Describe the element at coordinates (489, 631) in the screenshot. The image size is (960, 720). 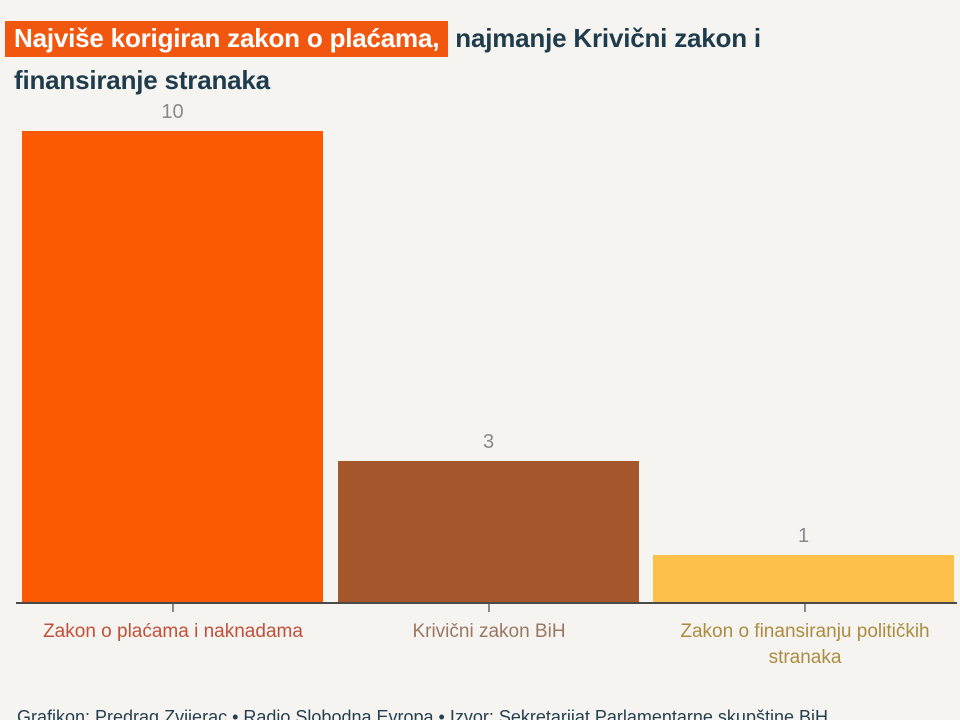
I see `category-label-krivicni-zakon: Krivični zakon BiH` at that location.